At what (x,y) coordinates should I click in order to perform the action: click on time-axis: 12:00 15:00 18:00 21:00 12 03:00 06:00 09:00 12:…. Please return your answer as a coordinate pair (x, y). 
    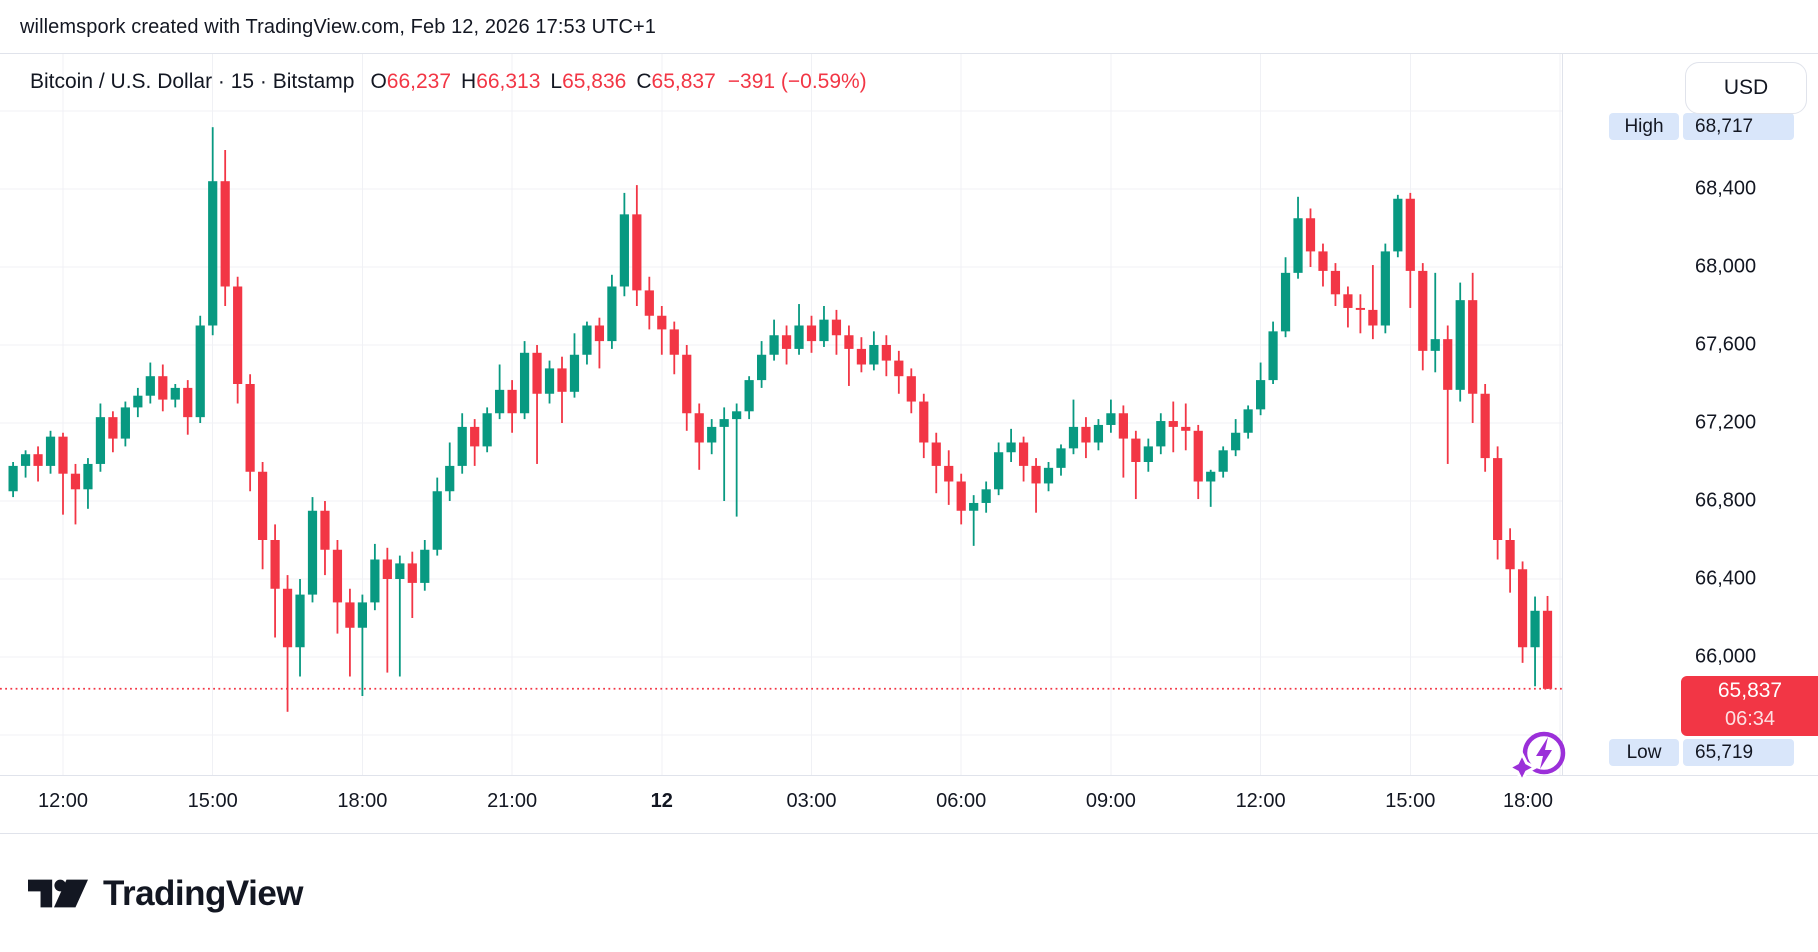
    Looking at the image, I should click on (909, 804).